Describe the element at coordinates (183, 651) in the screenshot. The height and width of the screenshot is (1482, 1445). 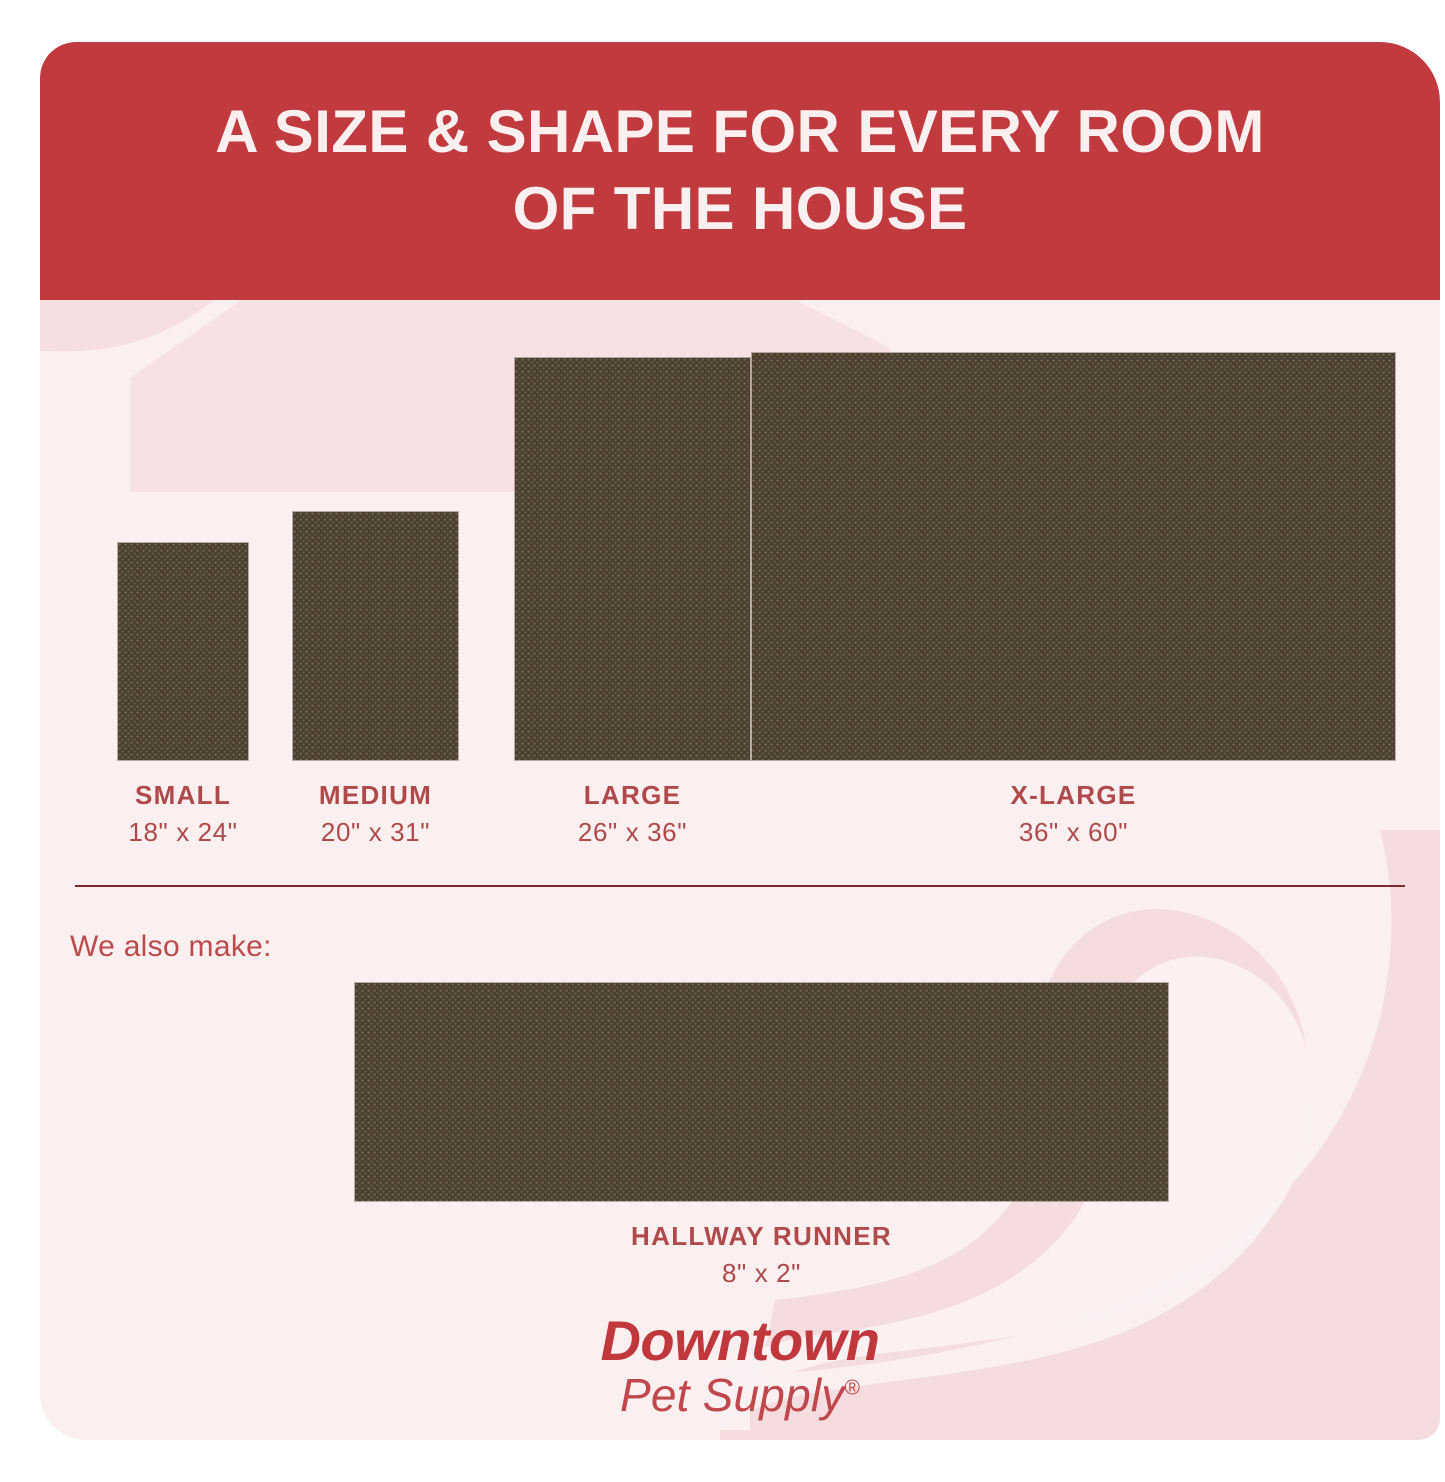
I see `mat-swatch-small` at that location.